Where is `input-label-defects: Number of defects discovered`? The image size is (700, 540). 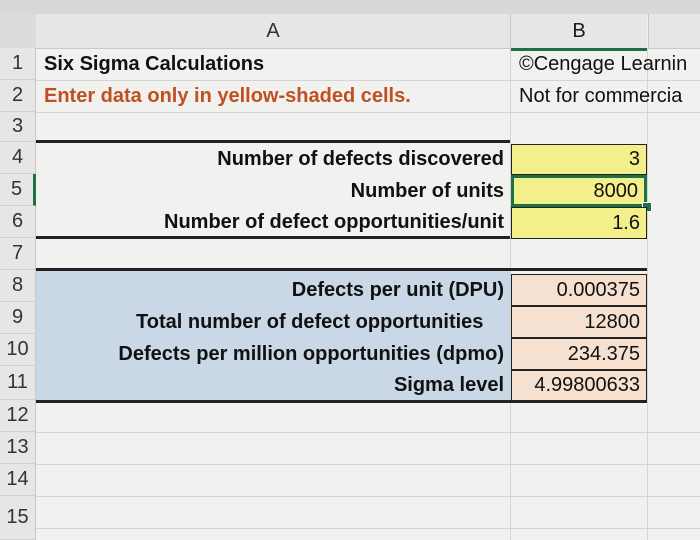
input-label-defects: Number of defects discovered is located at coordinates (360, 158).